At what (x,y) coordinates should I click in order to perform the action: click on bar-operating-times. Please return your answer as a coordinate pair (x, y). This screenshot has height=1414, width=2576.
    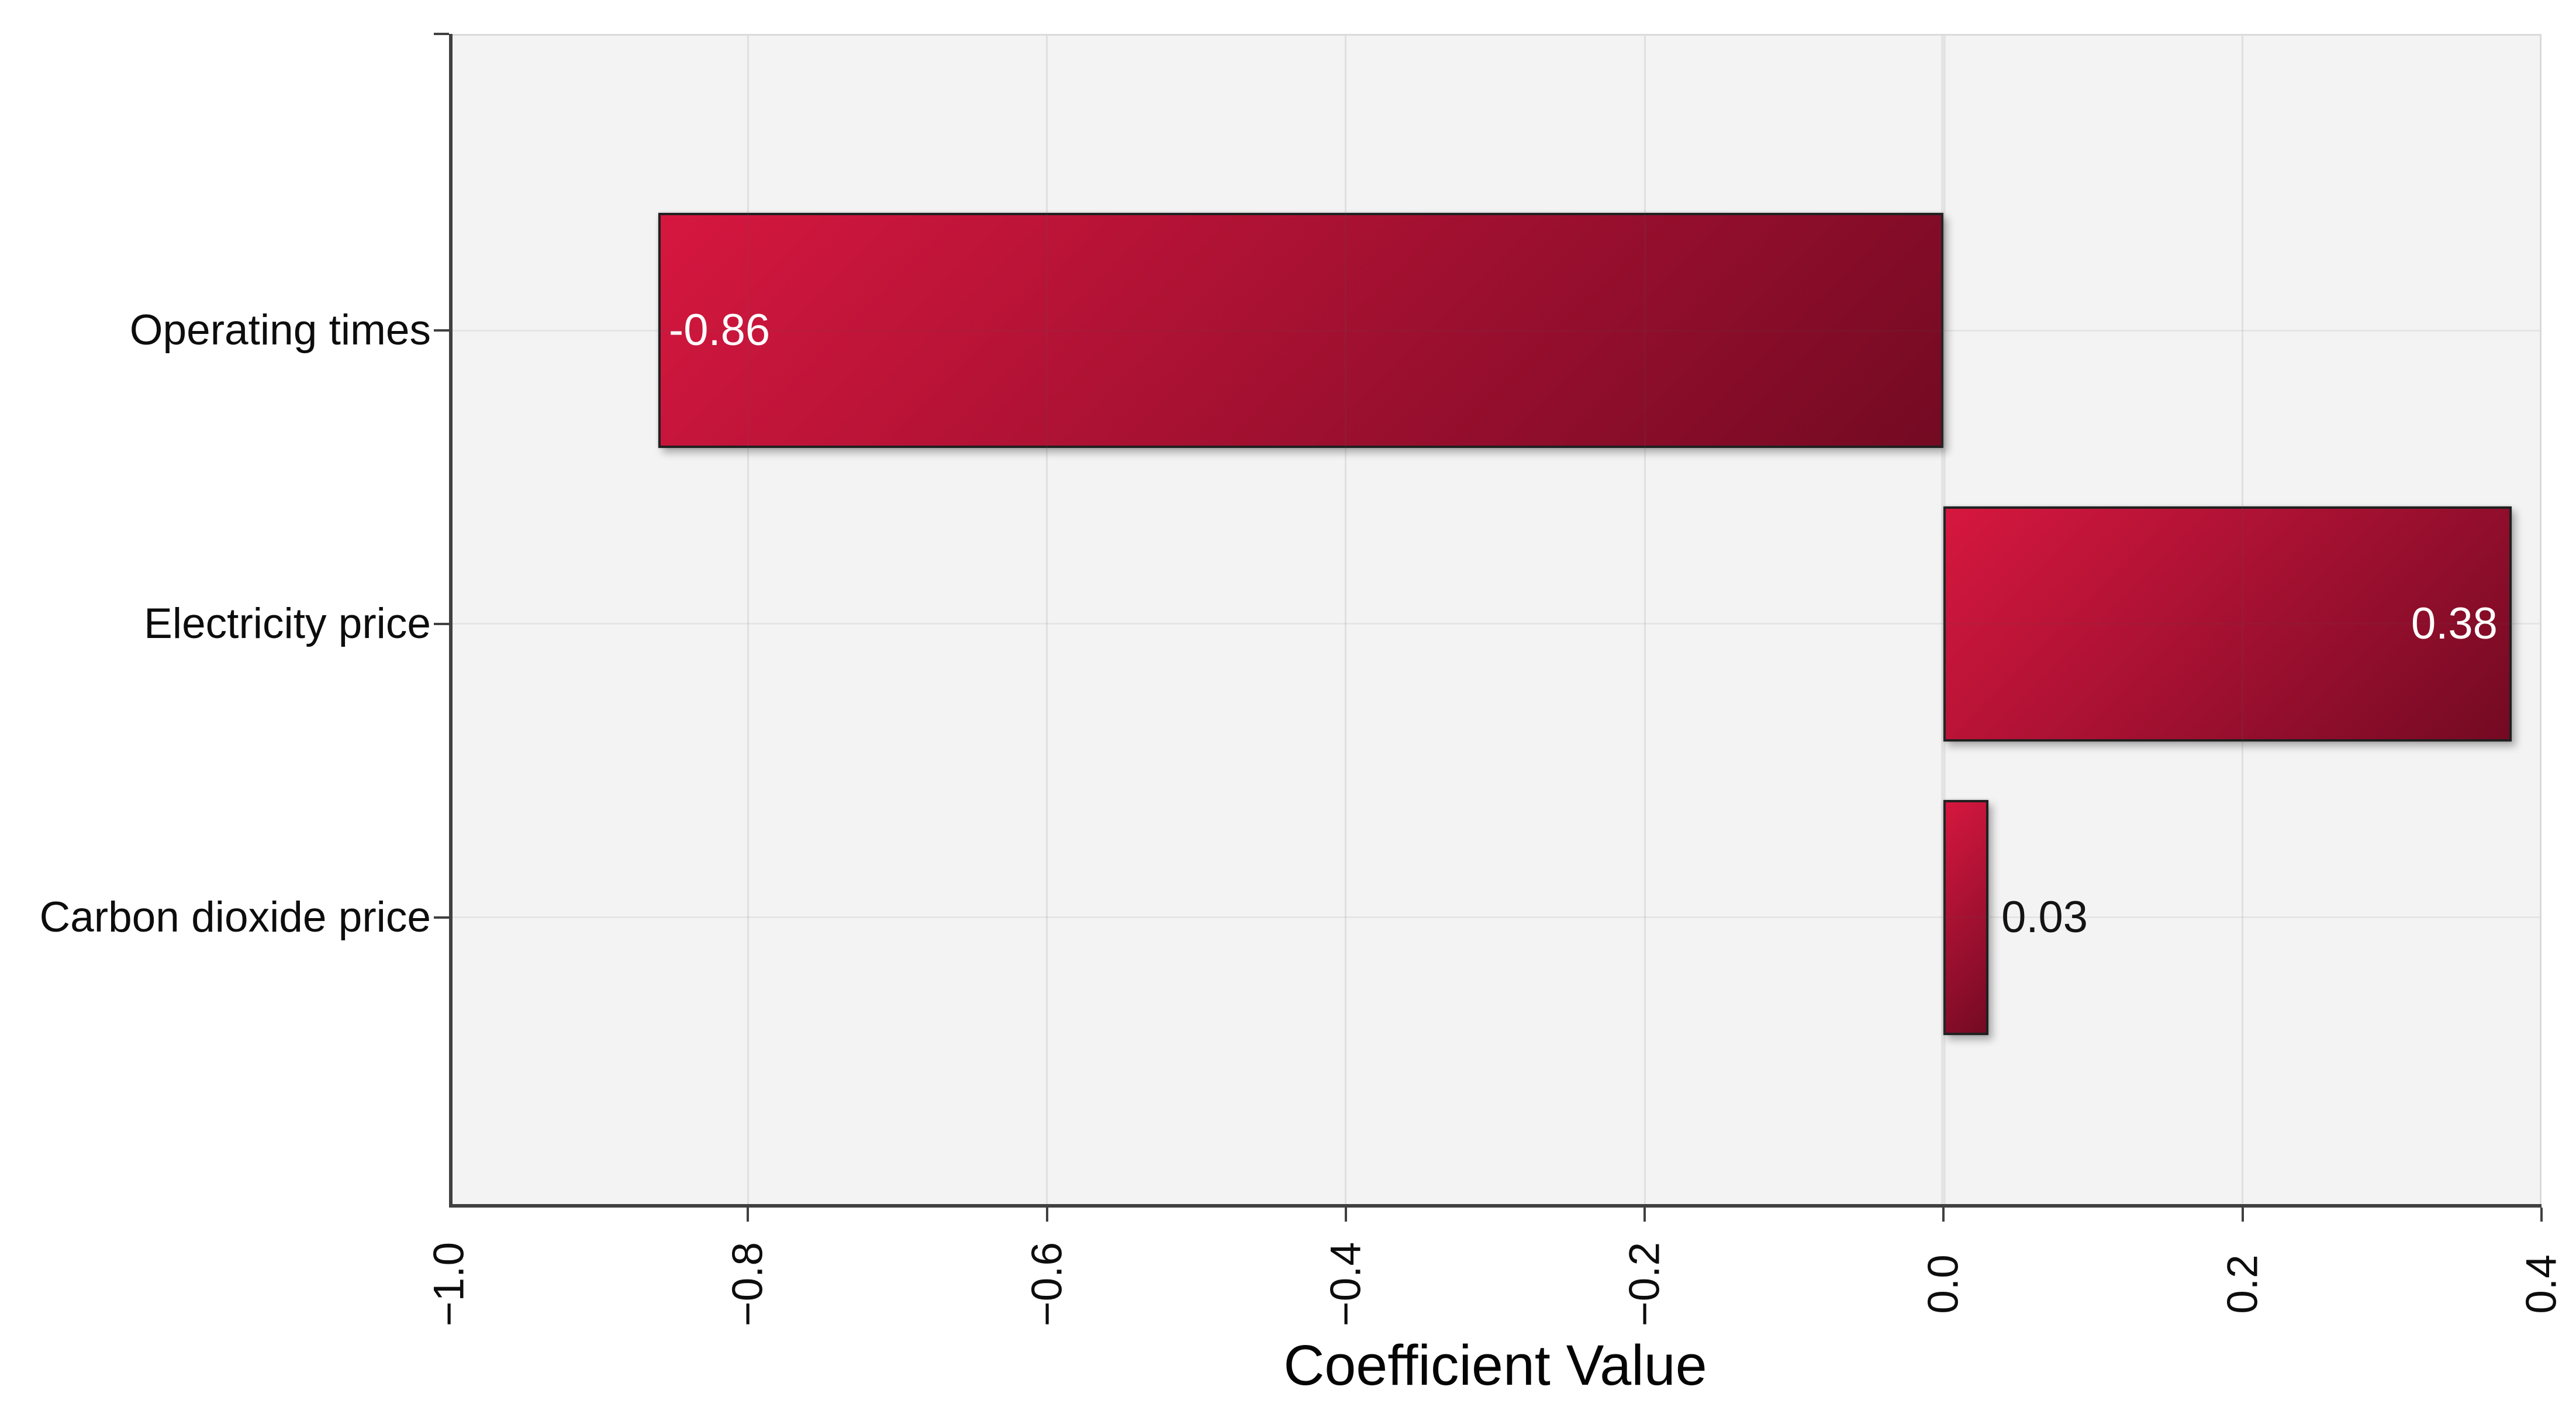
    Looking at the image, I should click on (1301, 331).